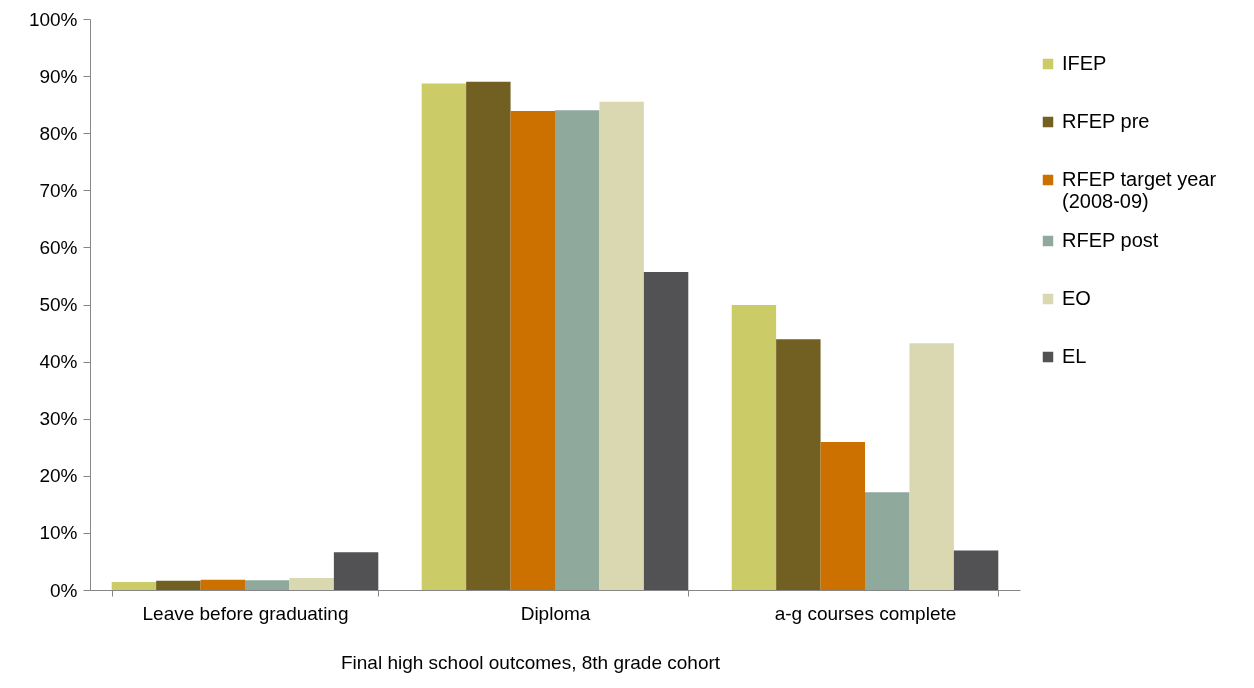  Describe the element at coordinates (58, 304) in the screenshot. I see `y-tick-label: 50%` at that location.